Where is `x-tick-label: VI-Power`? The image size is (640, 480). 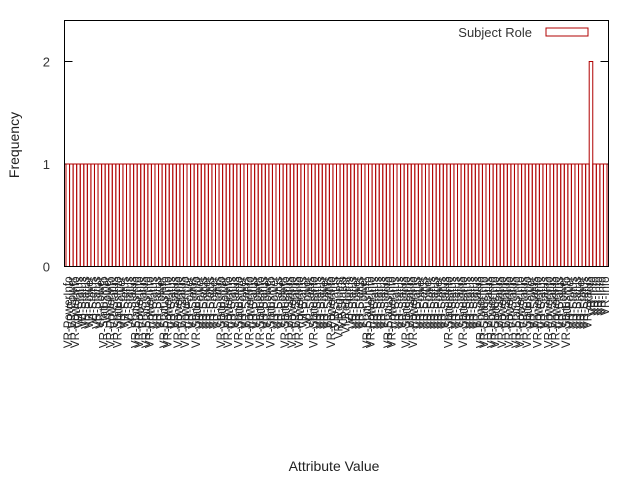
x-tick-label: VI-Power is located at coordinates (307, 299).